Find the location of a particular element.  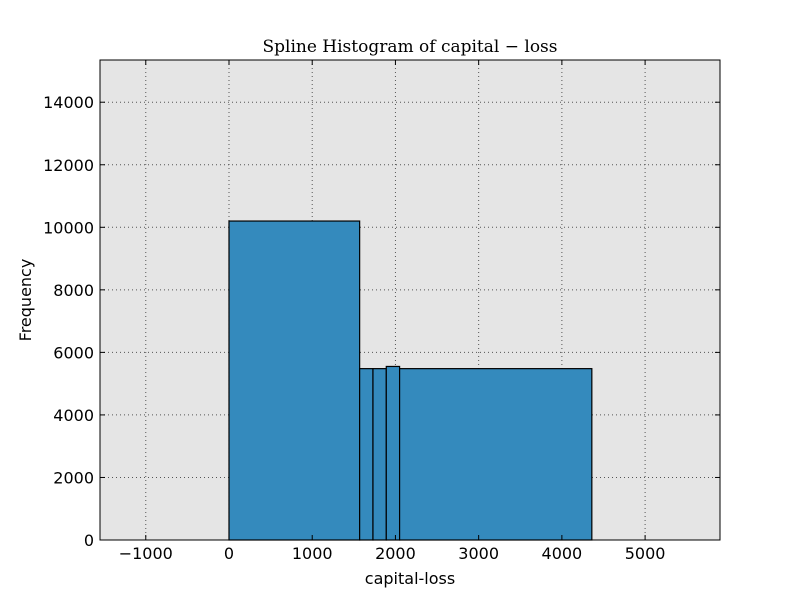

x-tick-label: −1000 is located at coordinates (146, 553).